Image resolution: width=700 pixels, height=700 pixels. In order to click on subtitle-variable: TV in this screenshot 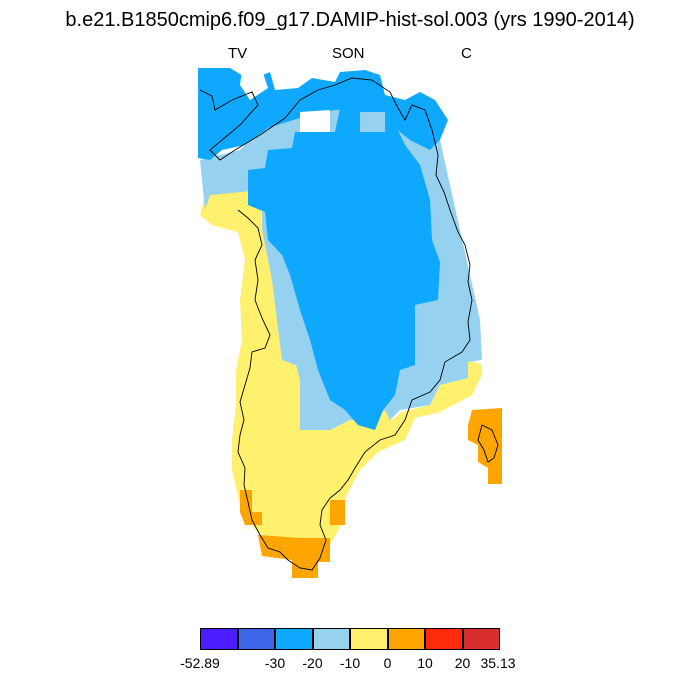, I will do `click(238, 53)`.